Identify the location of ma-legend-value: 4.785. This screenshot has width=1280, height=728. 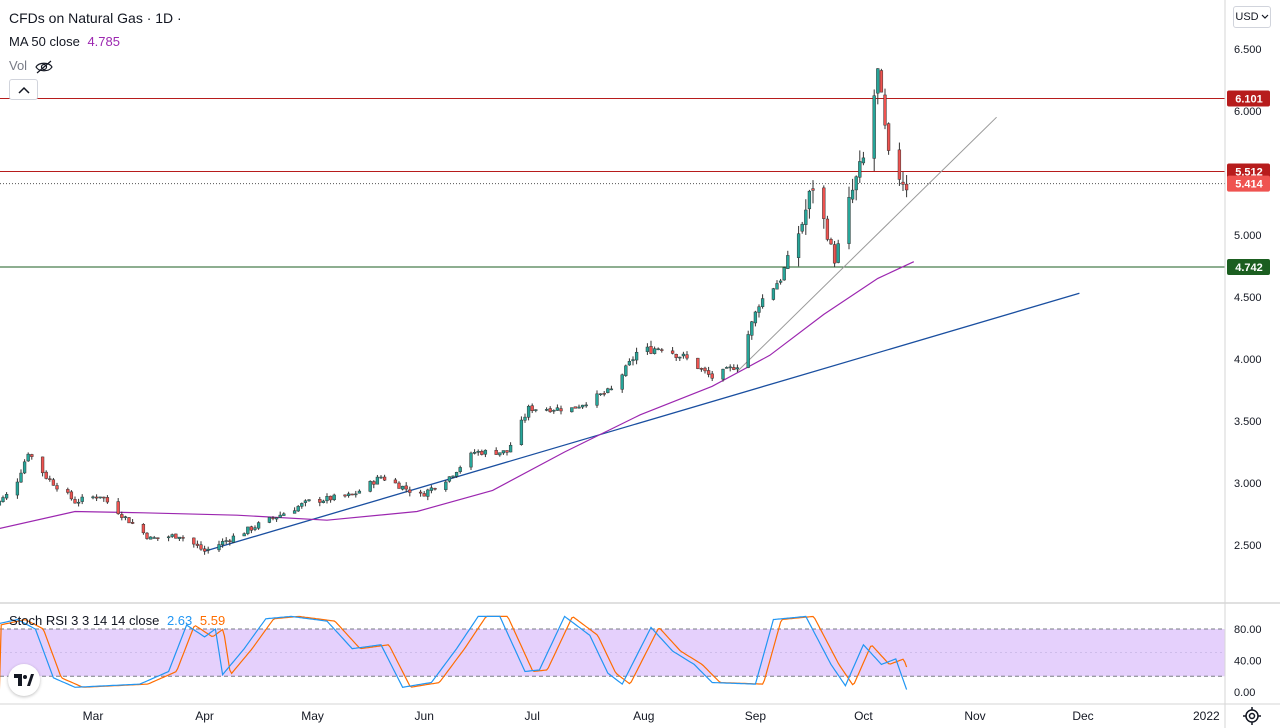
(103, 41).